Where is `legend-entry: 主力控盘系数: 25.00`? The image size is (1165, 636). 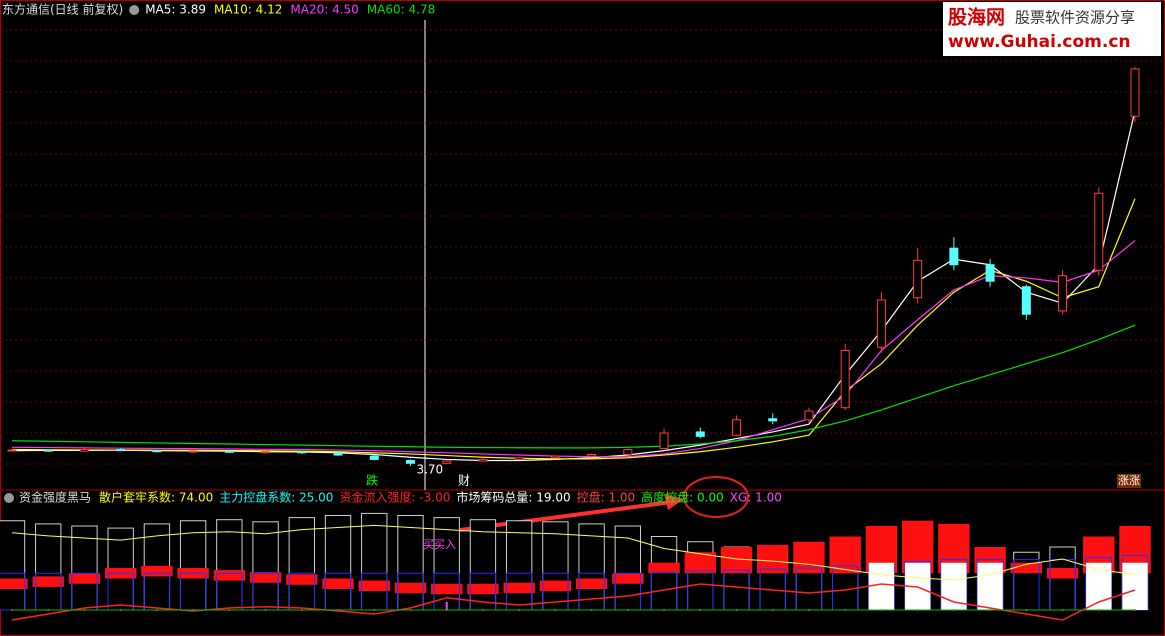 legend-entry: 主力控盘系数: 25.00 is located at coordinates (276, 497).